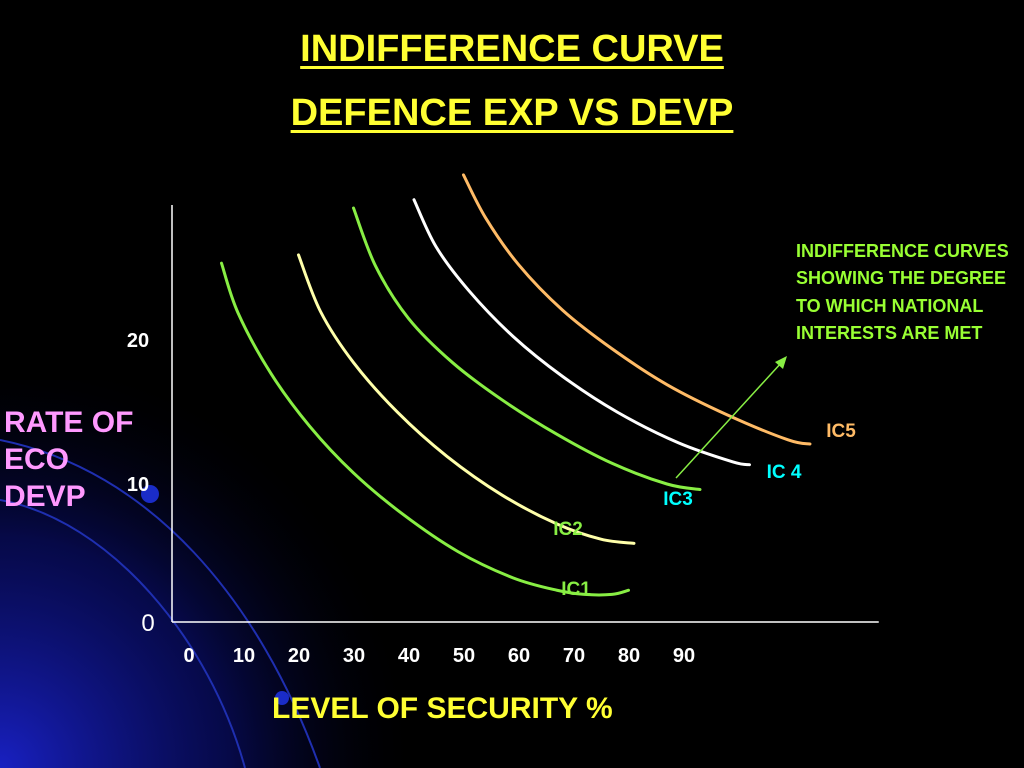  Describe the element at coordinates (464, 656) in the screenshot. I see `x-tick-label: 50` at that location.